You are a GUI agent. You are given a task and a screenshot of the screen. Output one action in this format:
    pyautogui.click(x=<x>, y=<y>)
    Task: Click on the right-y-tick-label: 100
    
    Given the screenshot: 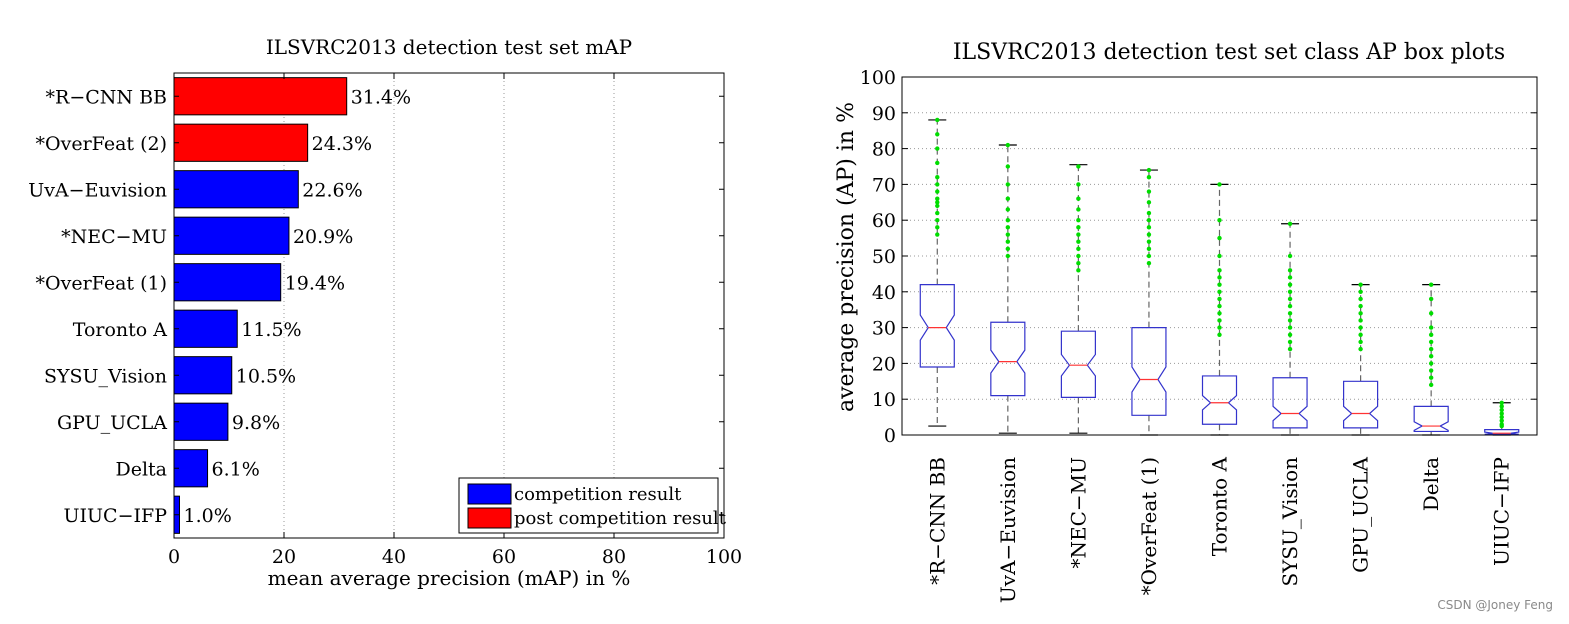 What is the action you would take?
    pyautogui.click(x=878, y=78)
    